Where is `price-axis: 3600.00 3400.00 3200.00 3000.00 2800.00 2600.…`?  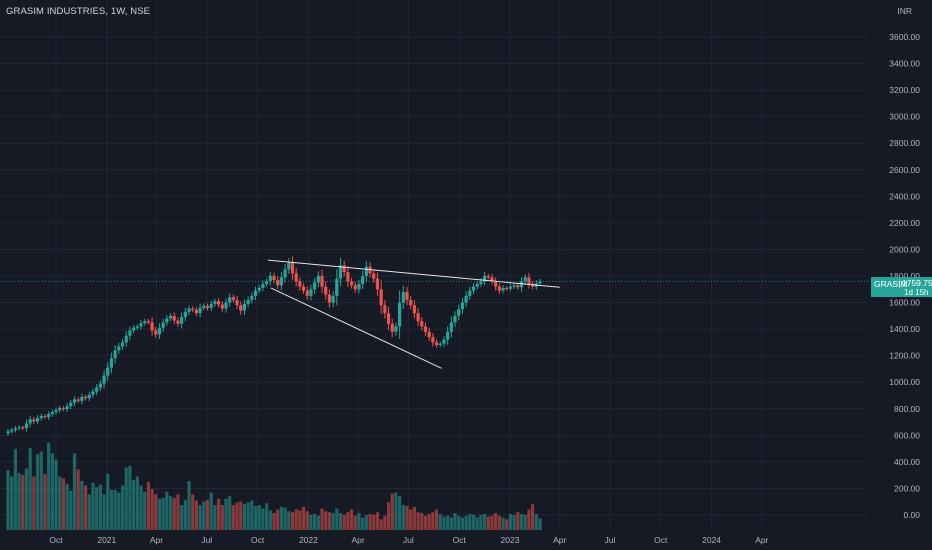 price-axis: 3600.00 3400.00 3200.00 3000.00 2800.00 2600.… is located at coordinates (904, 276).